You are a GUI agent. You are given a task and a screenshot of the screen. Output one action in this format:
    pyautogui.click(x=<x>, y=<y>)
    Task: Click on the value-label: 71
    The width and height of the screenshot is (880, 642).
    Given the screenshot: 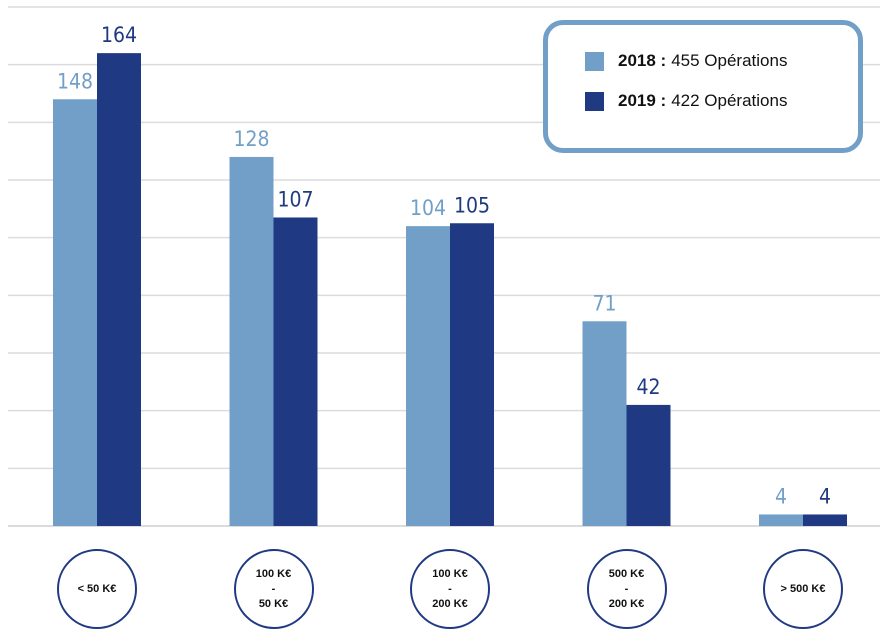 What is the action you would take?
    pyautogui.click(x=604, y=303)
    